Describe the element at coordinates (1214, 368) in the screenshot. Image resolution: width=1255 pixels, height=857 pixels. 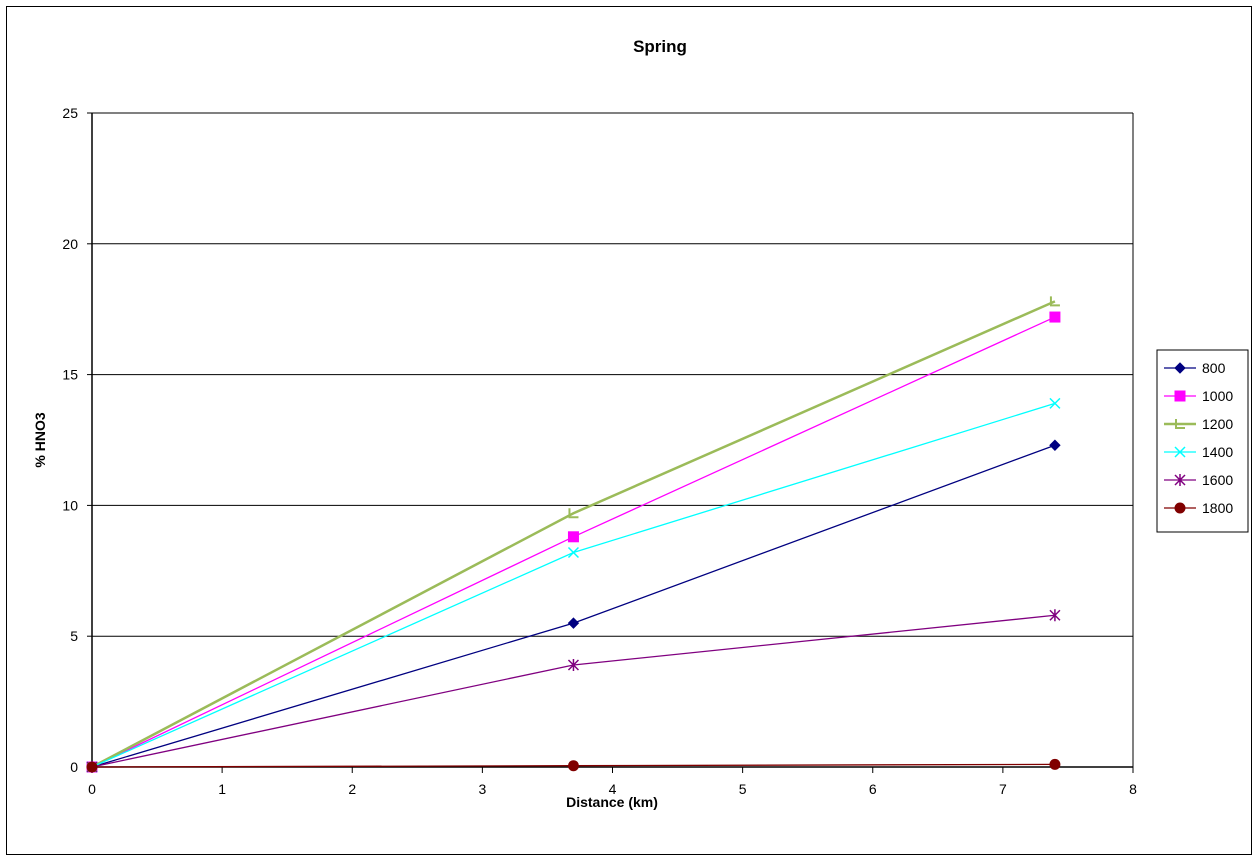
I see `legend-label: 800` at that location.